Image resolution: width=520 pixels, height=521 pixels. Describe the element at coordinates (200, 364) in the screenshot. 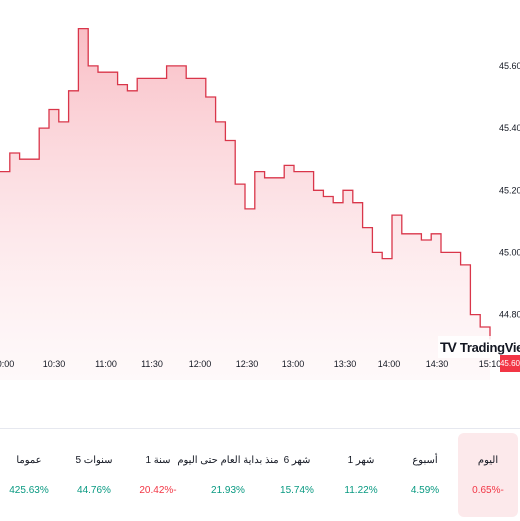

I see `x-tick-label: 12:00` at that location.